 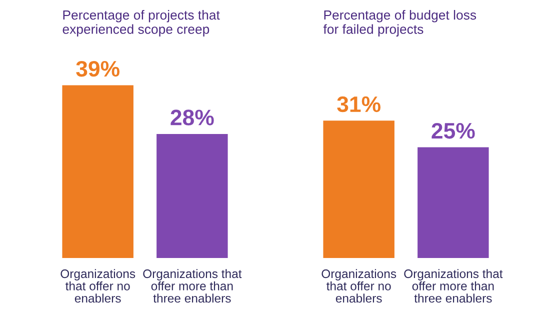 What do you see at coordinates (453, 130) in the screenshot?
I see `data-label: 25%` at bounding box center [453, 130].